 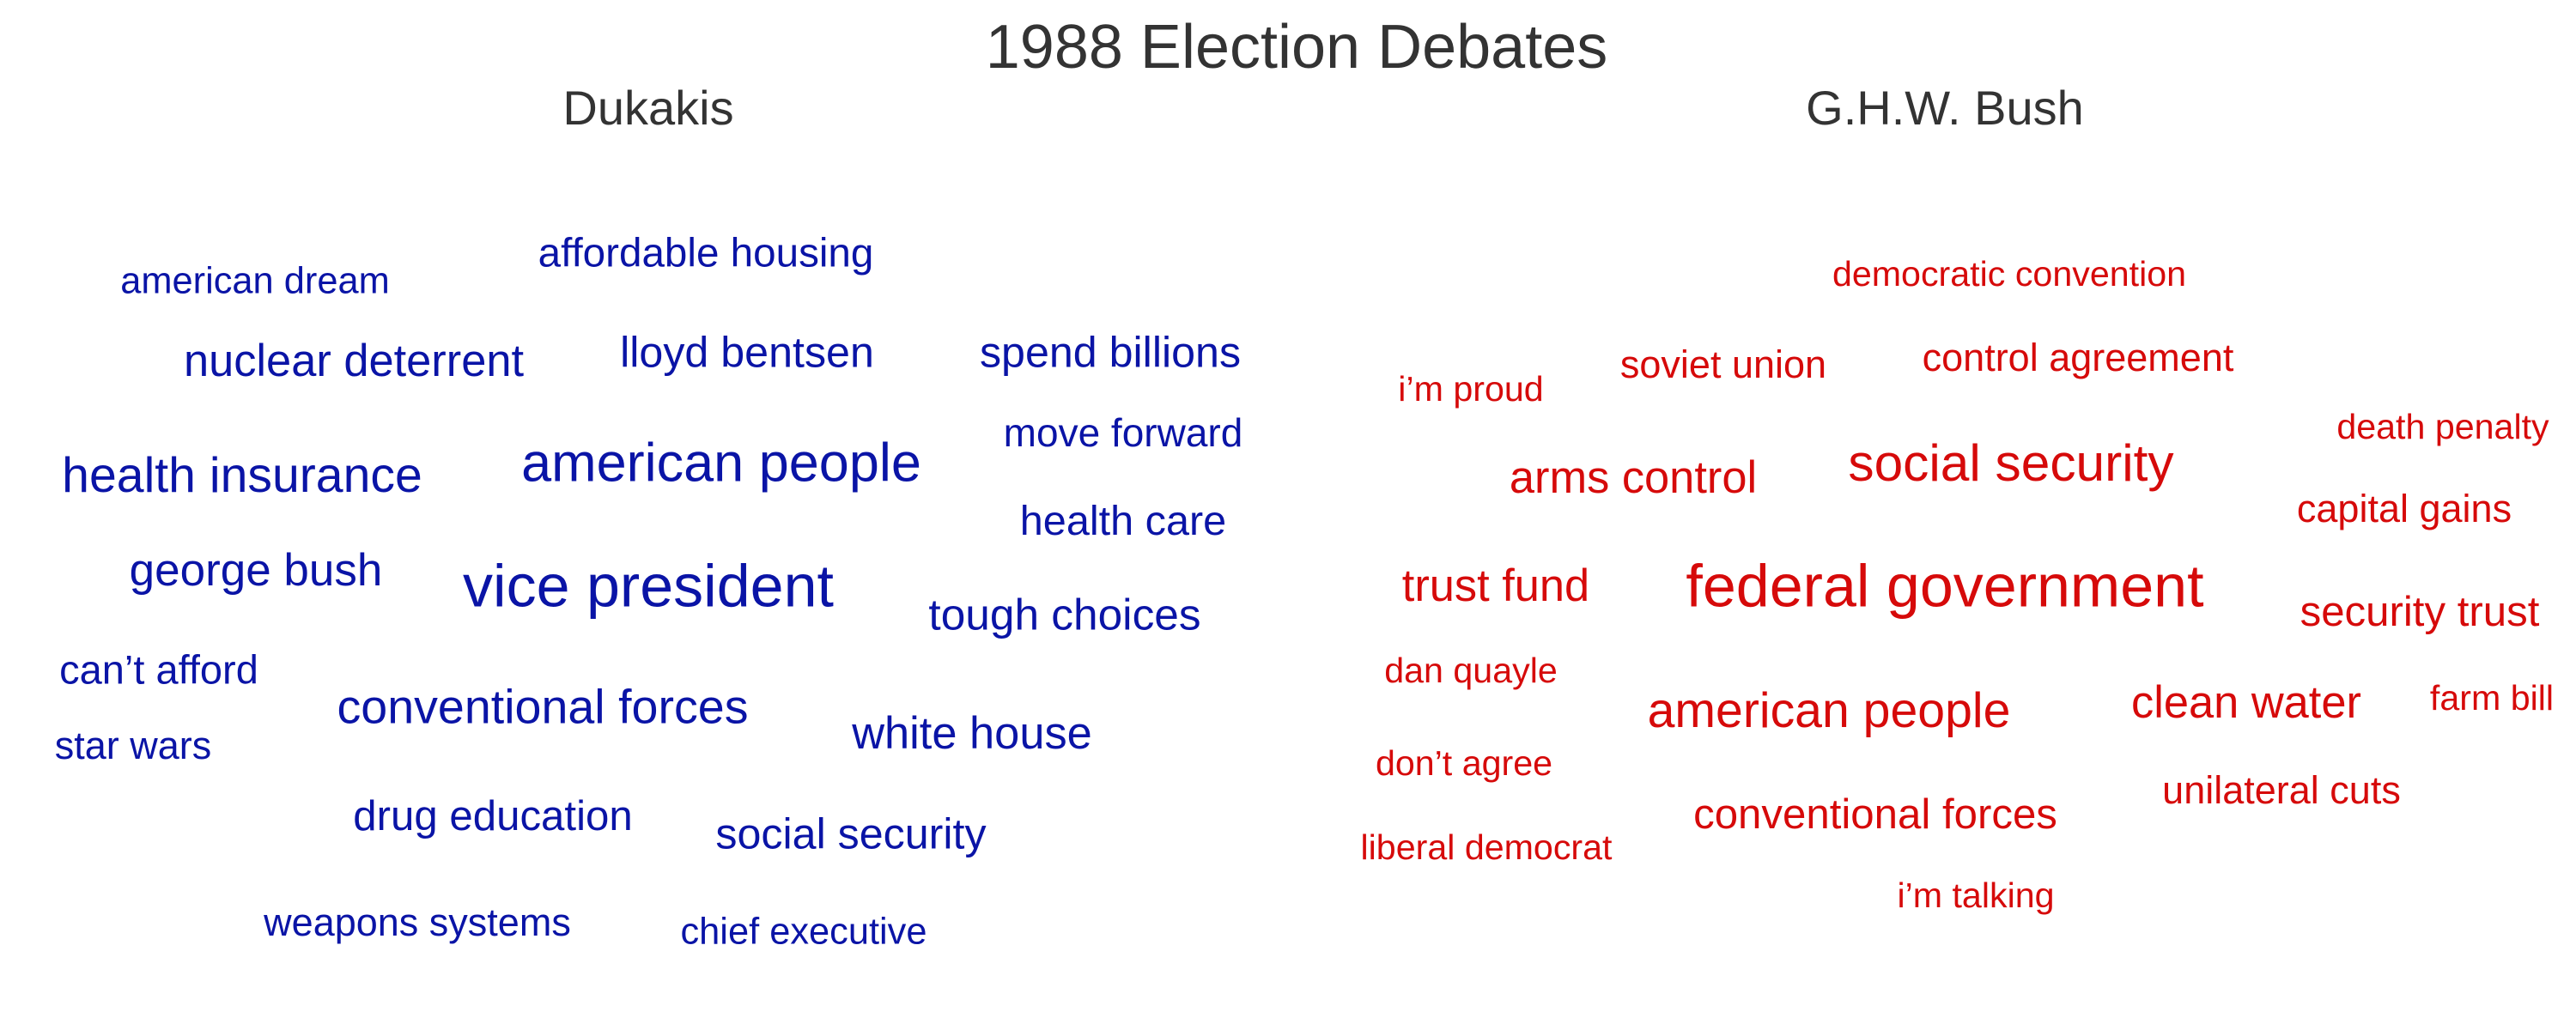 What do you see at coordinates (1471, 670) in the screenshot?
I see `bush-word-dan-quayle: dan quayle` at bounding box center [1471, 670].